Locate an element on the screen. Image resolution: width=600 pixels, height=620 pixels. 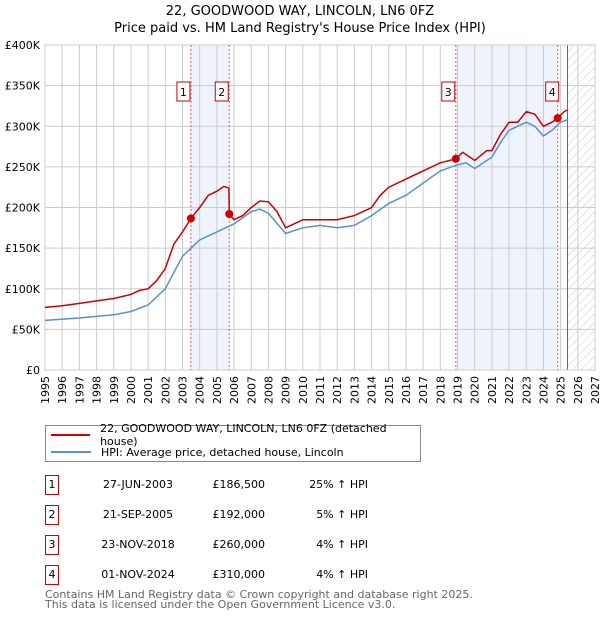
x-tick-label: 2027 is located at coordinates (594, 390).